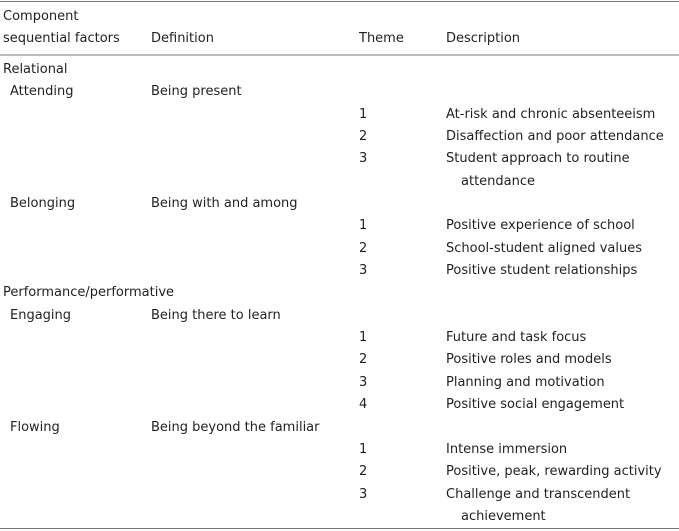  I want to click on table-row: 2 Positive, peak, rewarding activity, so click(339, 472).